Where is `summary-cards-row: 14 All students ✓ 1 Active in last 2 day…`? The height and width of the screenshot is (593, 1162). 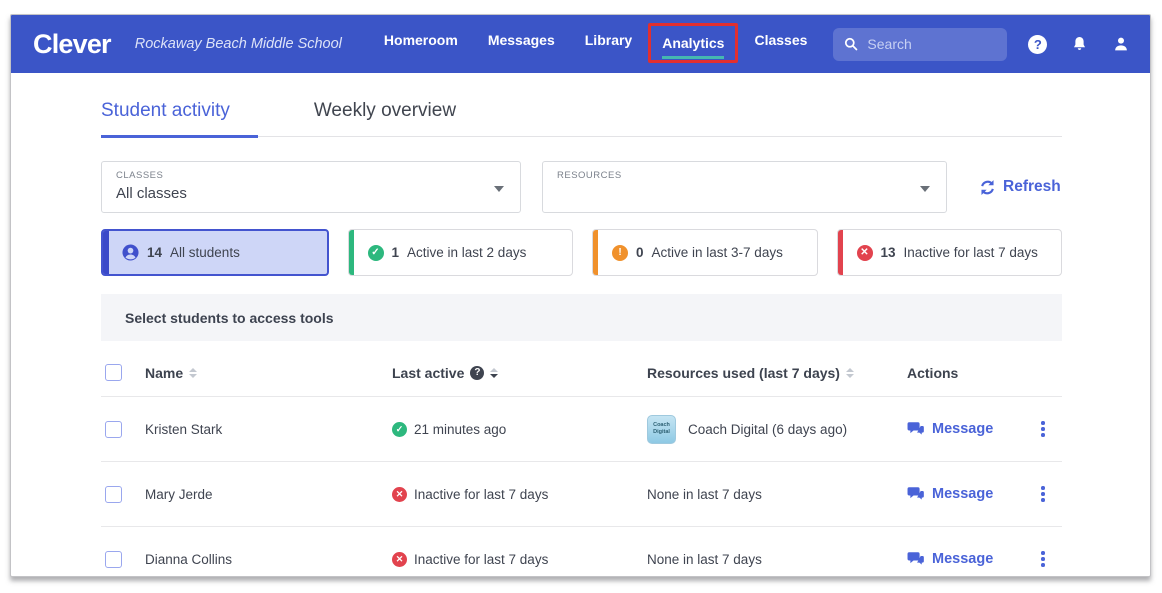
summary-cards-row: 14 All students ✓ 1 Active in last 2 day… is located at coordinates (581, 252).